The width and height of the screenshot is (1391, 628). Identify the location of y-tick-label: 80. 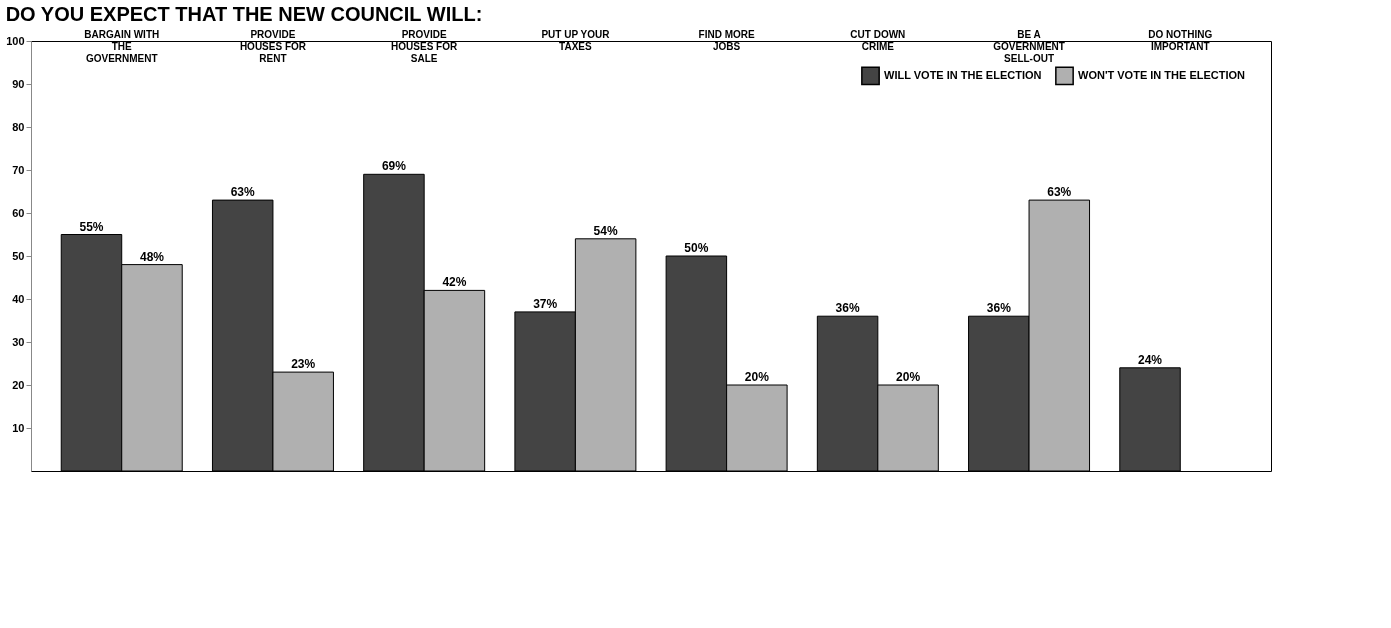
(18, 126).